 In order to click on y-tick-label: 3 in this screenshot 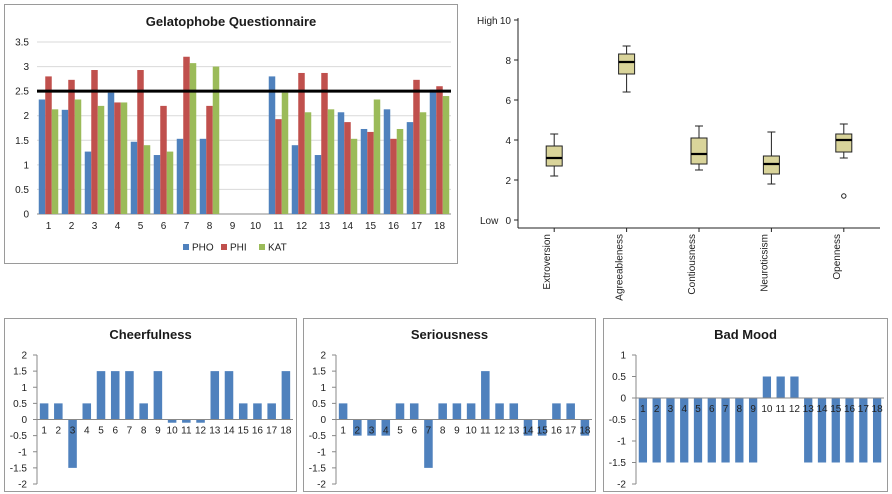, I will do `click(26, 67)`.